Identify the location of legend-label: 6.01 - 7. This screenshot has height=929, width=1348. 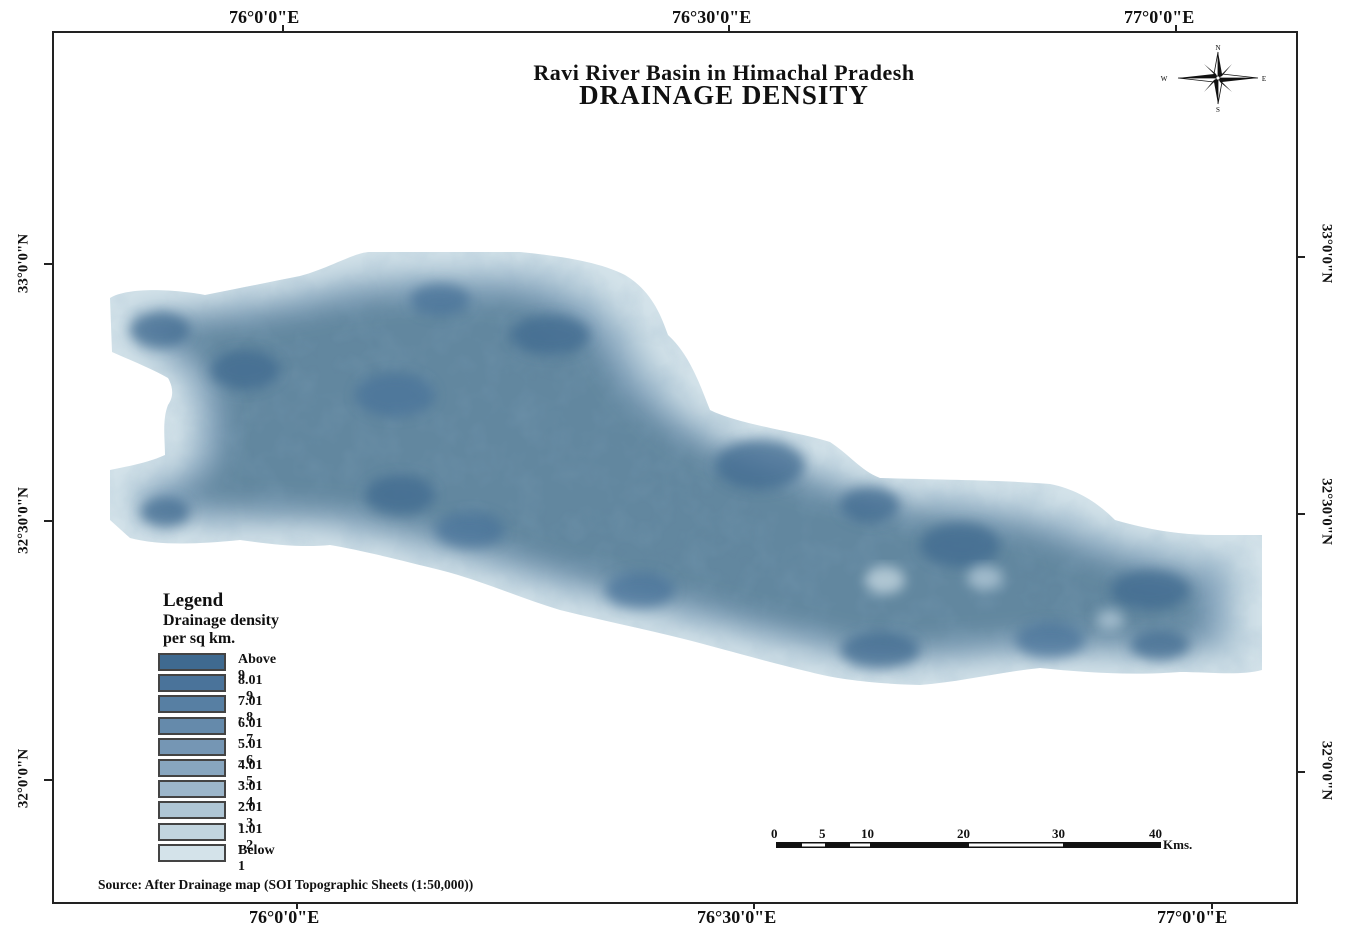
(250, 731).